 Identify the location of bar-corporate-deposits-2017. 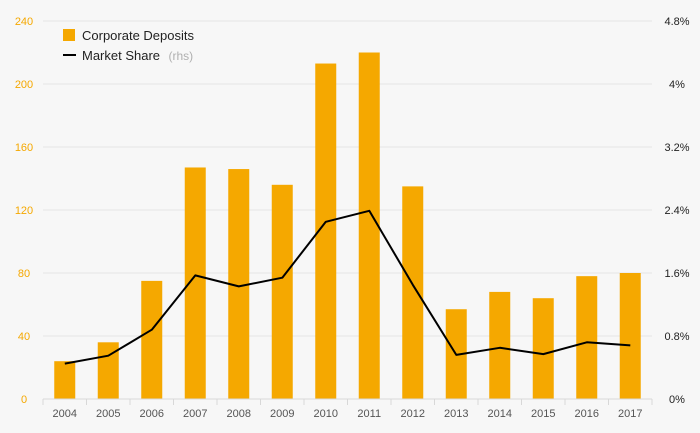
(630, 336).